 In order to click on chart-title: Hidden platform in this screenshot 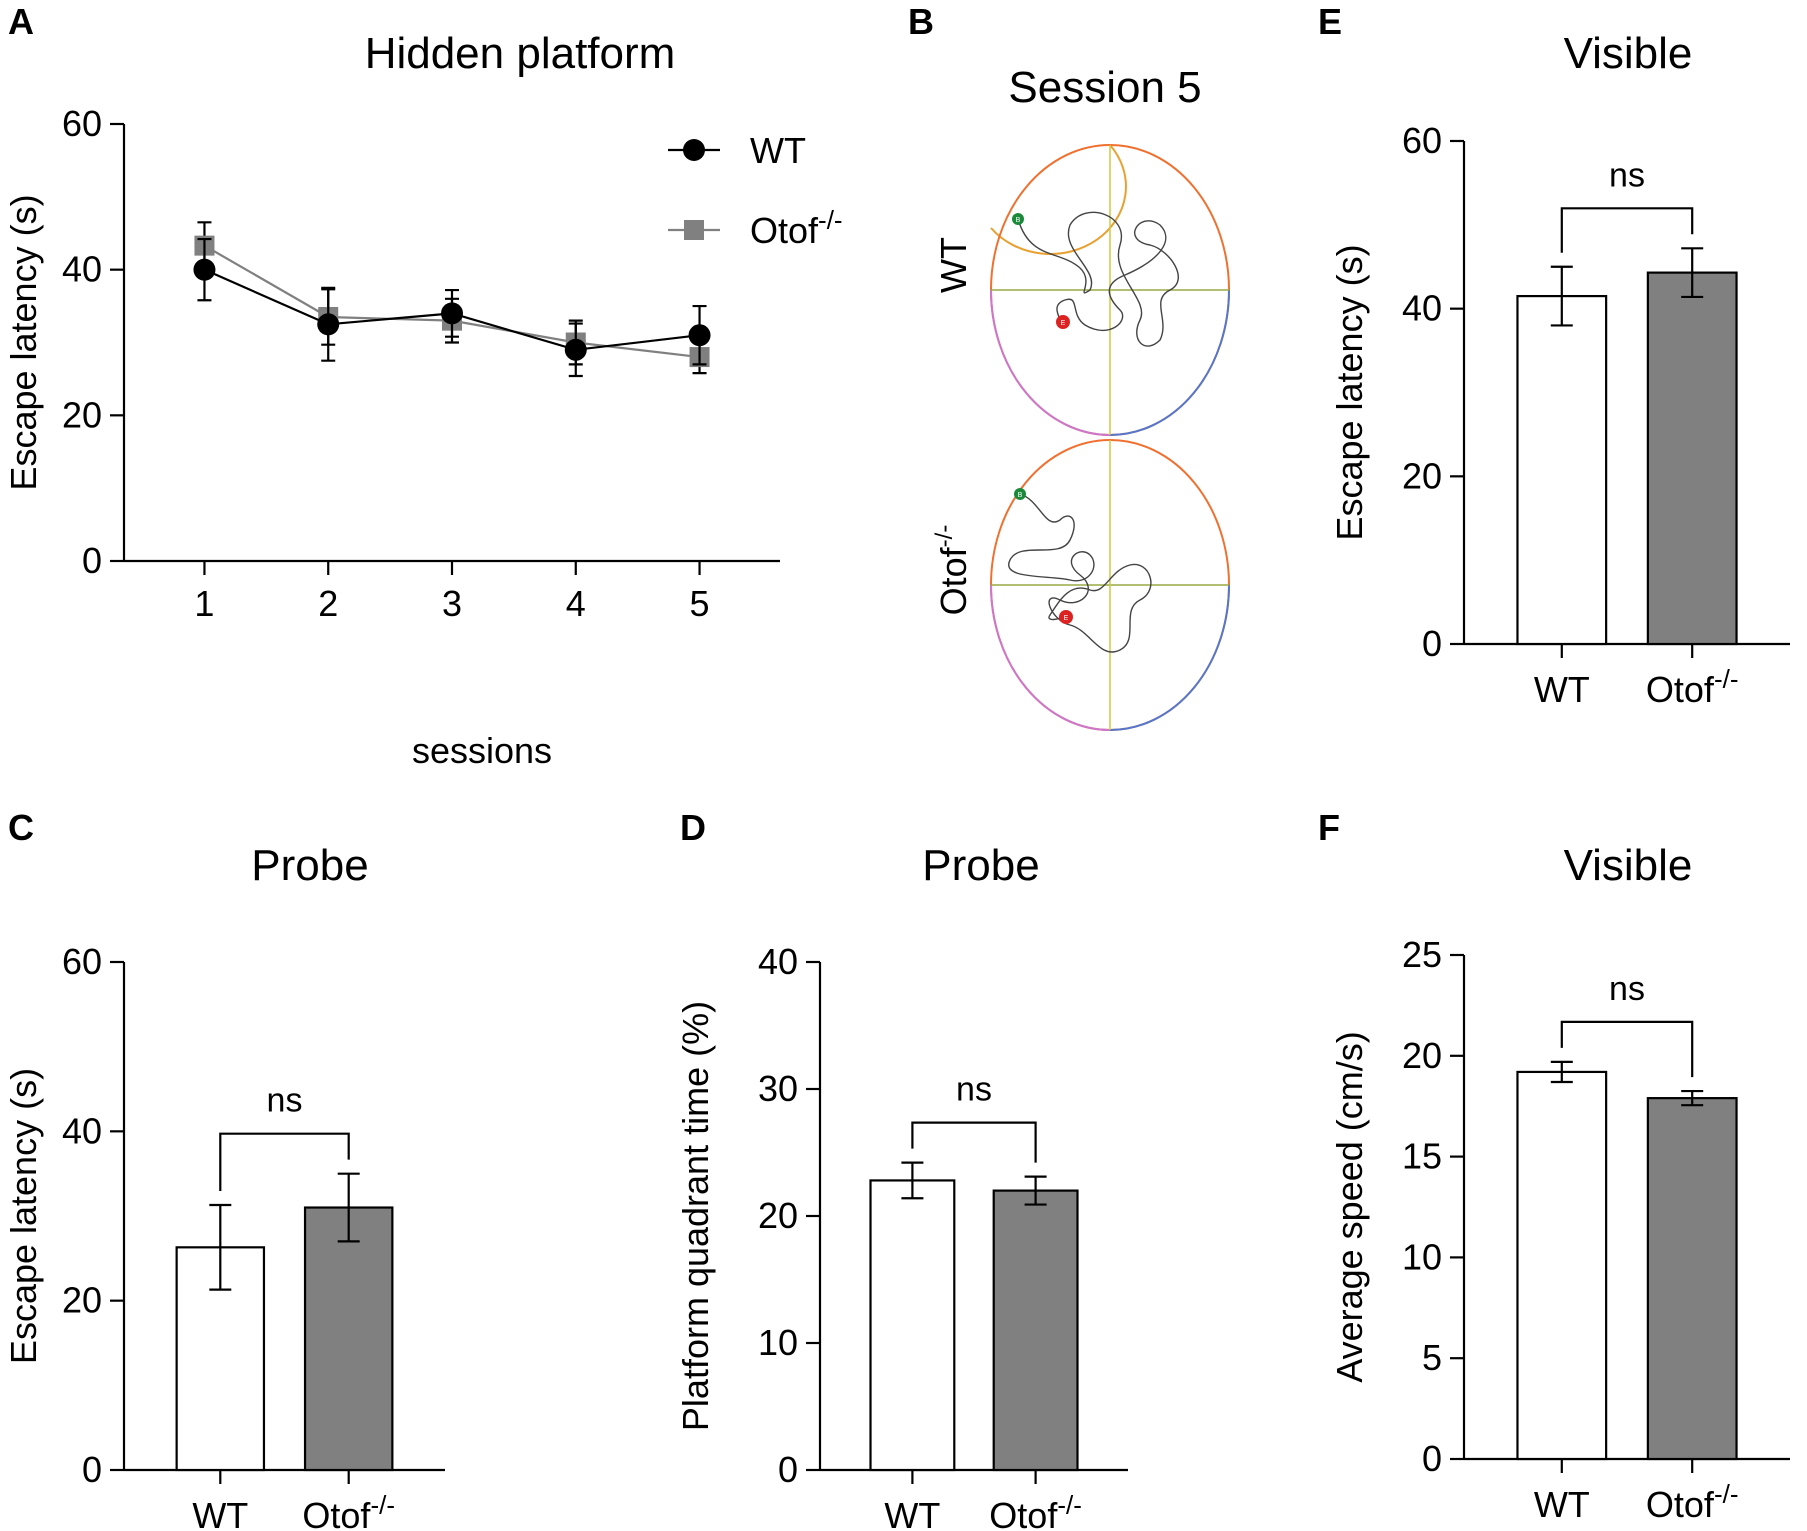, I will do `click(520, 53)`.